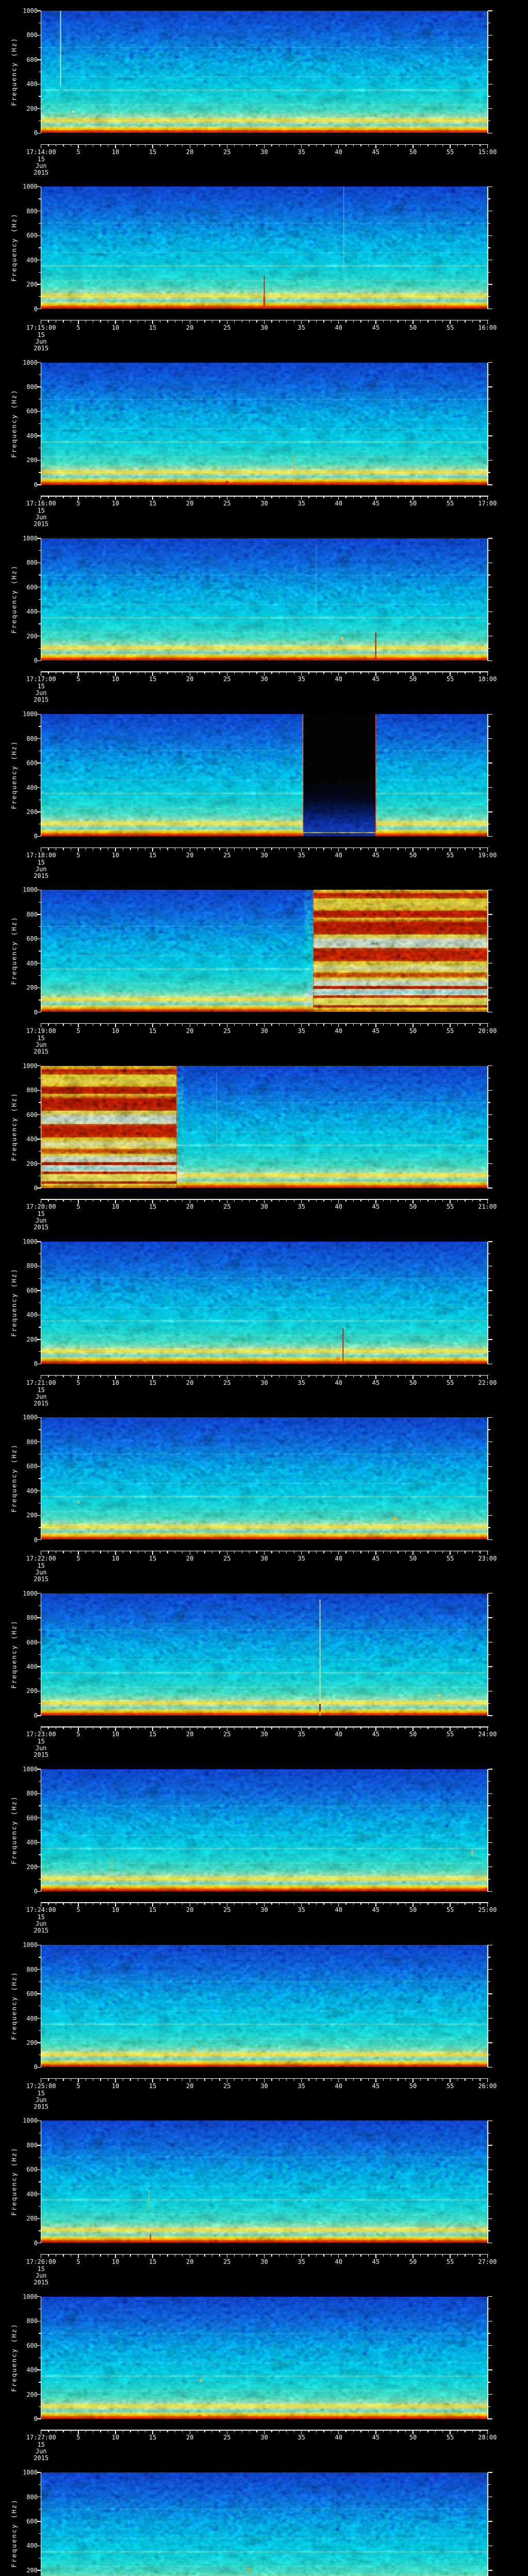  What do you see at coordinates (41, 1931) in the screenshot?
I see `date-line: 2015` at bounding box center [41, 1931].